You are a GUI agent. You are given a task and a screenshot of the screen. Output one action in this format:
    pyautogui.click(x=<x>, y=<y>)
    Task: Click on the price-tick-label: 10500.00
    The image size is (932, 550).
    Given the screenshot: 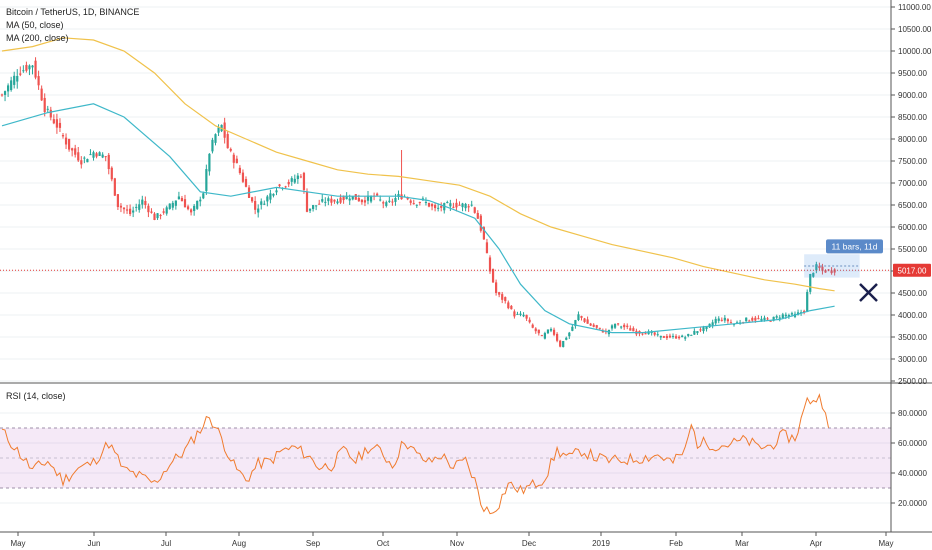 What is the action you would take?
    pyautogui.click(x=915, y=29)
    